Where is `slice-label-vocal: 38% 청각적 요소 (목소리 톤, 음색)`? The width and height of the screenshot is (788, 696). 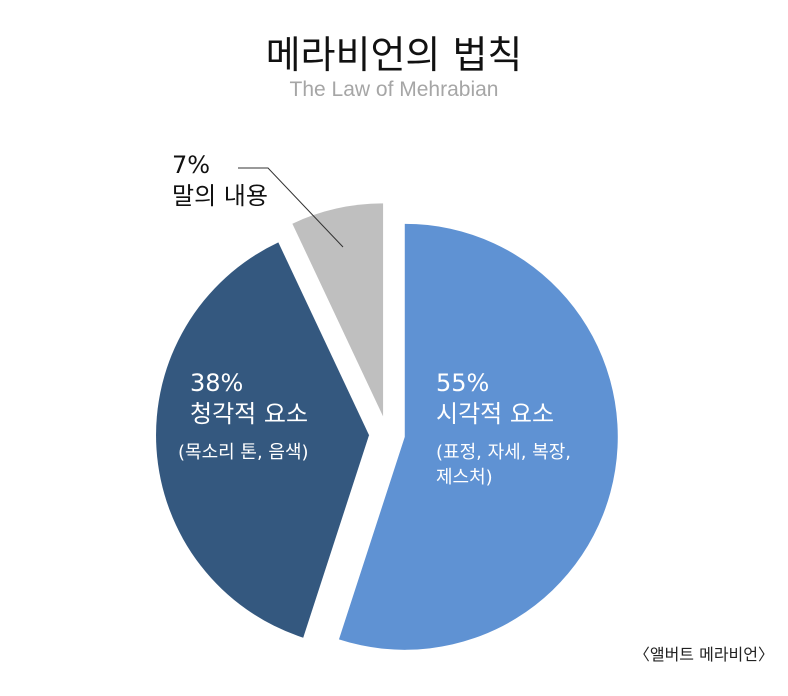
slice-label-vocal: 38% 청각적 요소 (목소리 톤, 음색) is located at coordinates (243, 415).